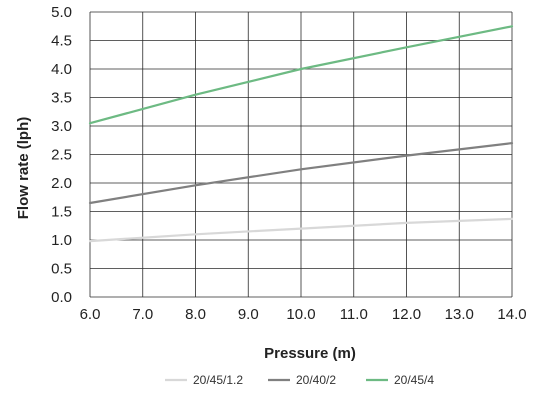  Describe the element at coordinates (61, 126) in the screenshot. I see `y-tick-label: 3.0` at that location.